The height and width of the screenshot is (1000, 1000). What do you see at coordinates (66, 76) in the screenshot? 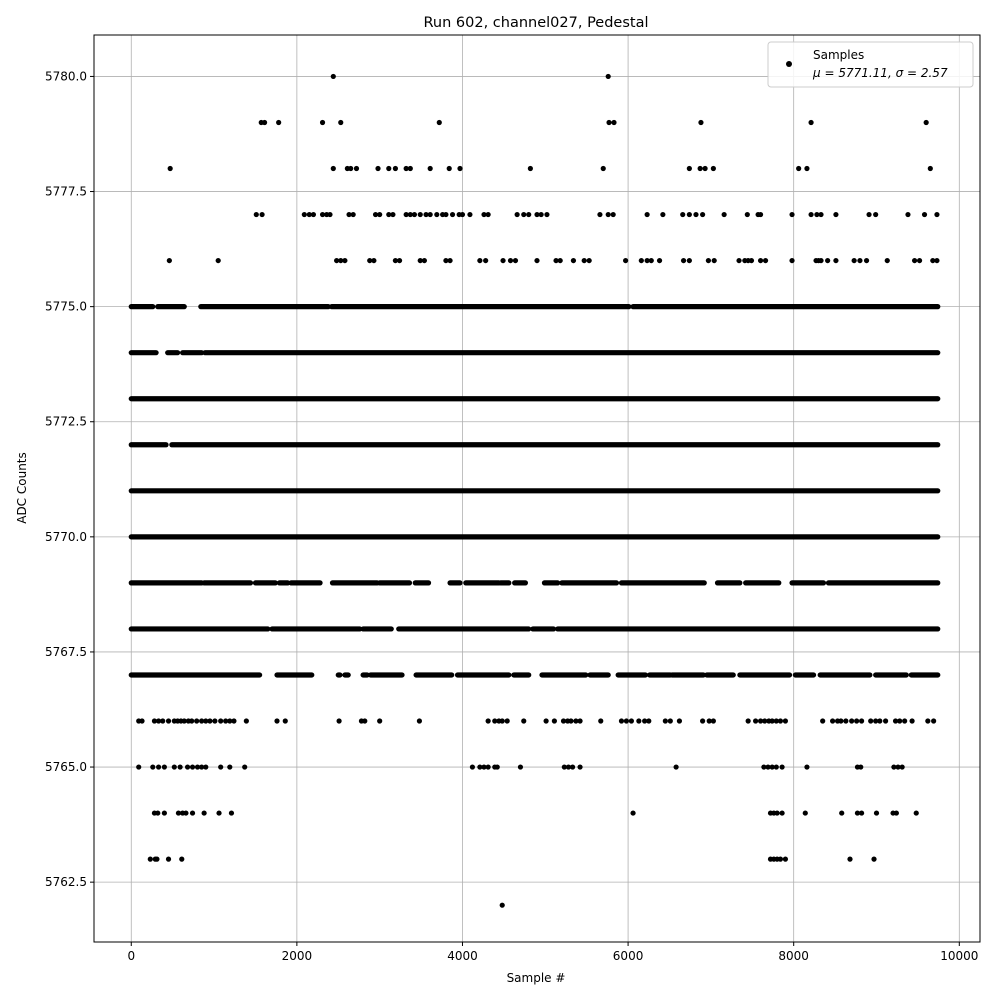
I see `y-tick-label: 5780.0` at bounding box center [66, 76].